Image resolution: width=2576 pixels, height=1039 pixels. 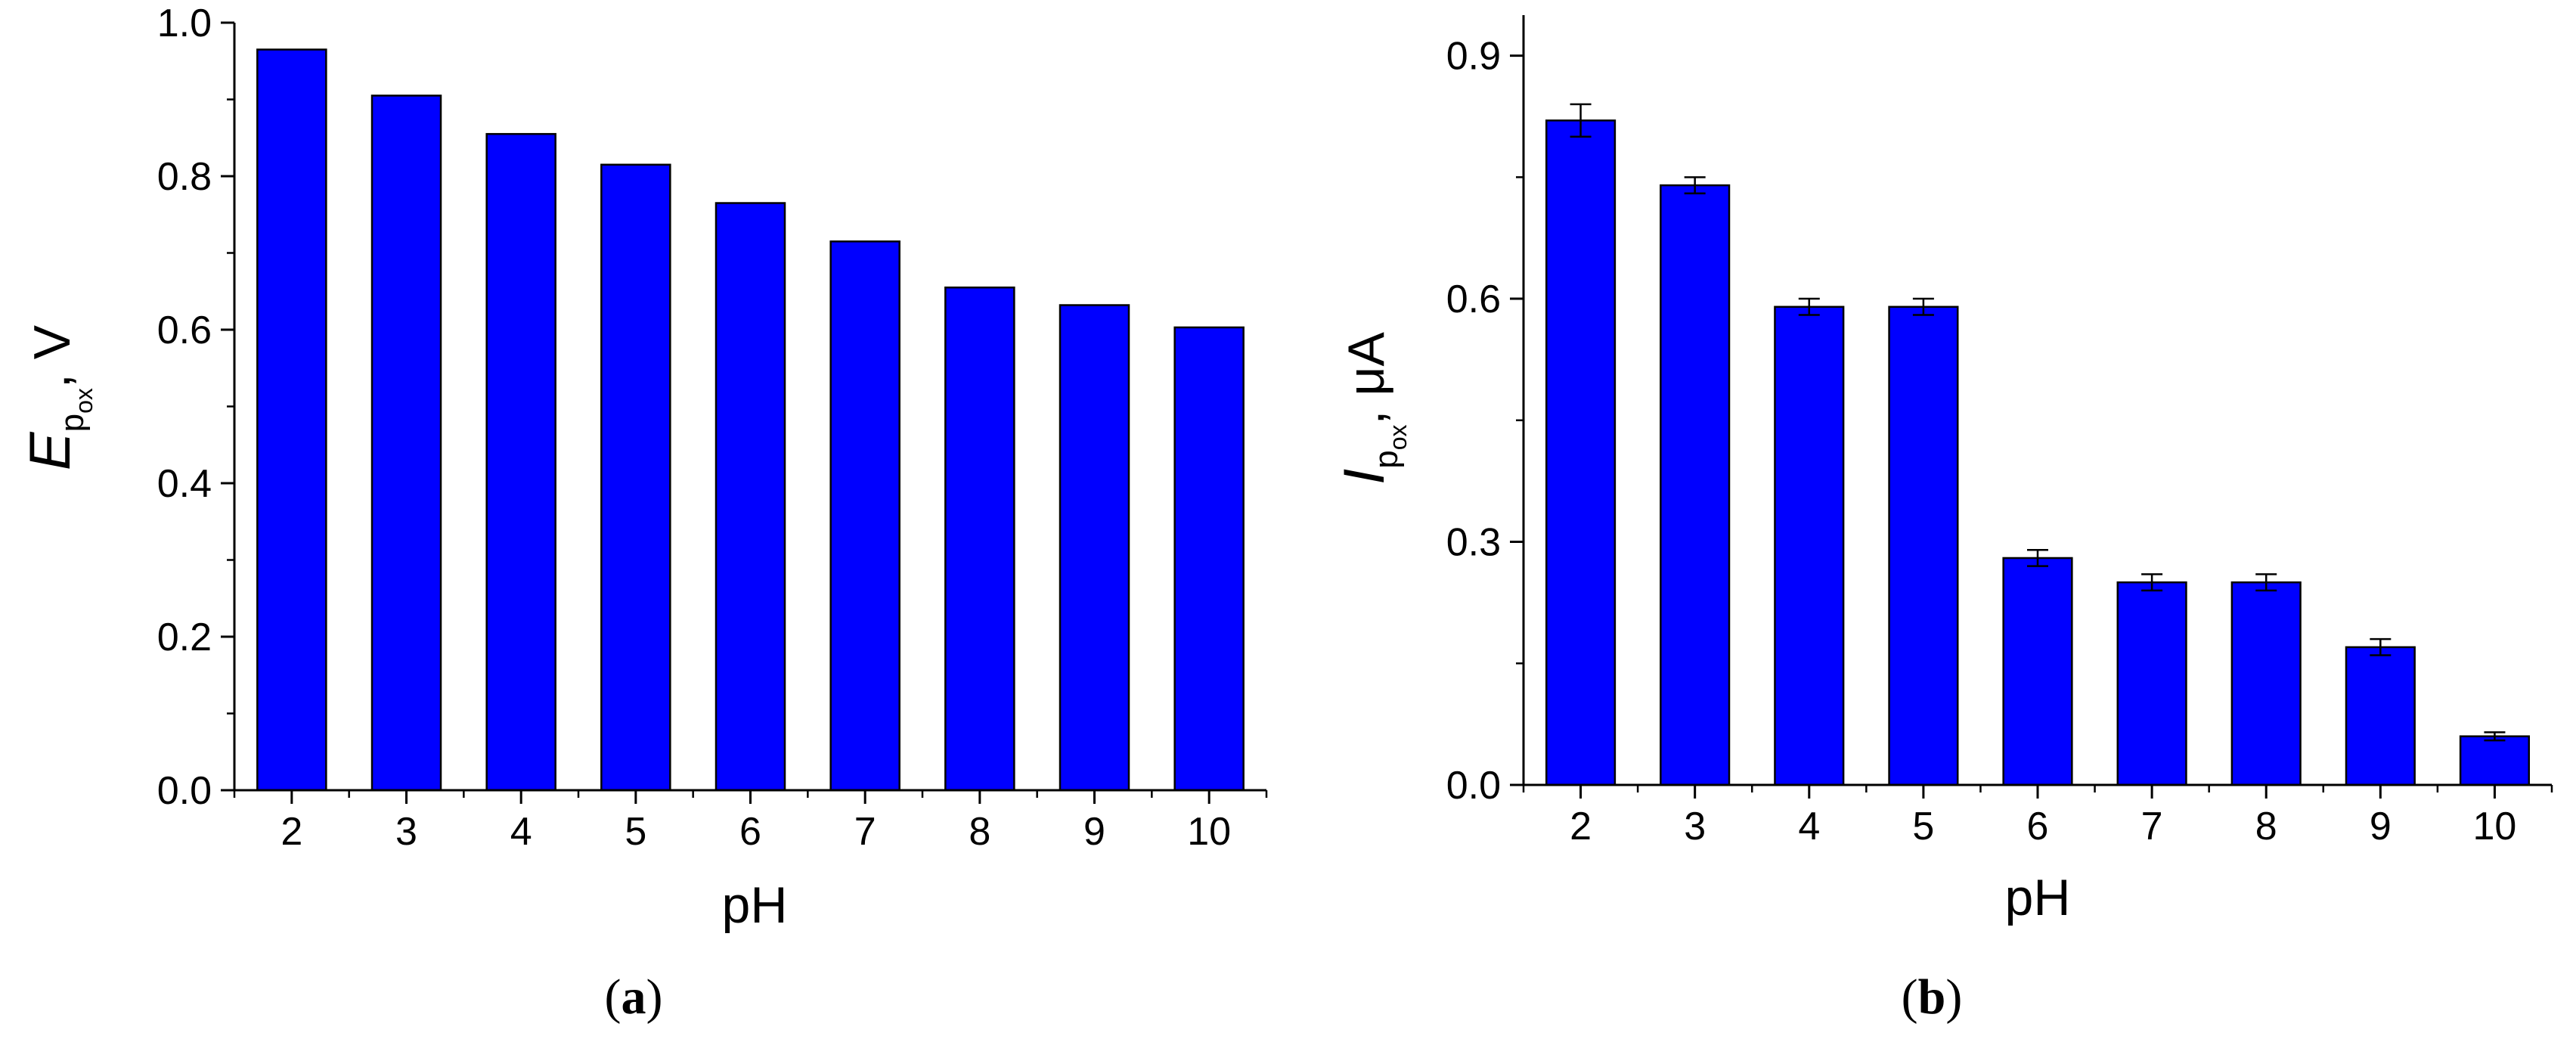 I want to click on y-axis: 0.0 0.3 0.6 0.9, so click(x=1485, y=412).